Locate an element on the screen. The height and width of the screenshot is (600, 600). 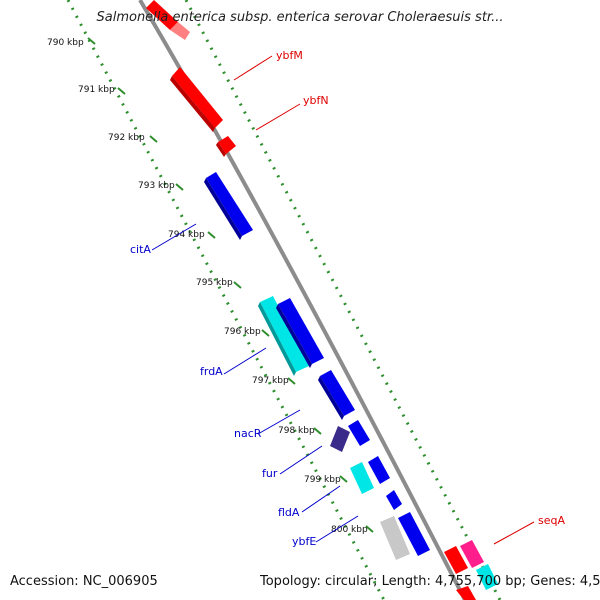
tick-label-797: 797 kbp is located at coordinates (270, 381).